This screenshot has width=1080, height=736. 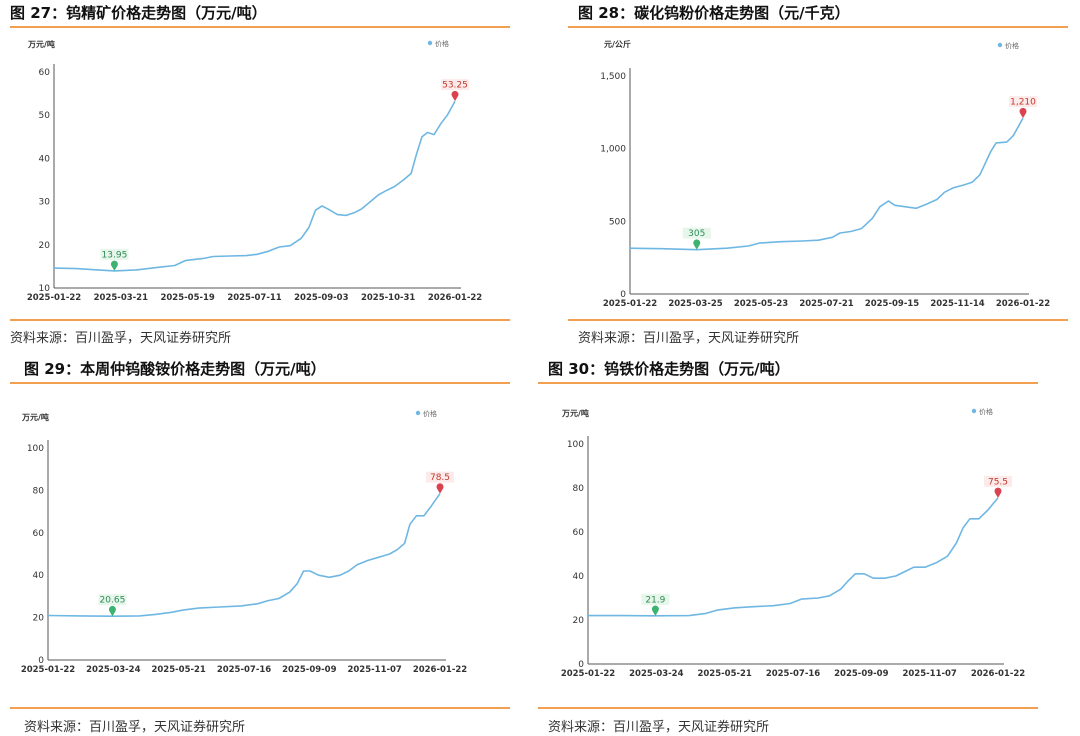 What do you see at coordinates (575, 445) in the screenshot?
I see `y-tick-label: 100` at bounding box center [575, 445].